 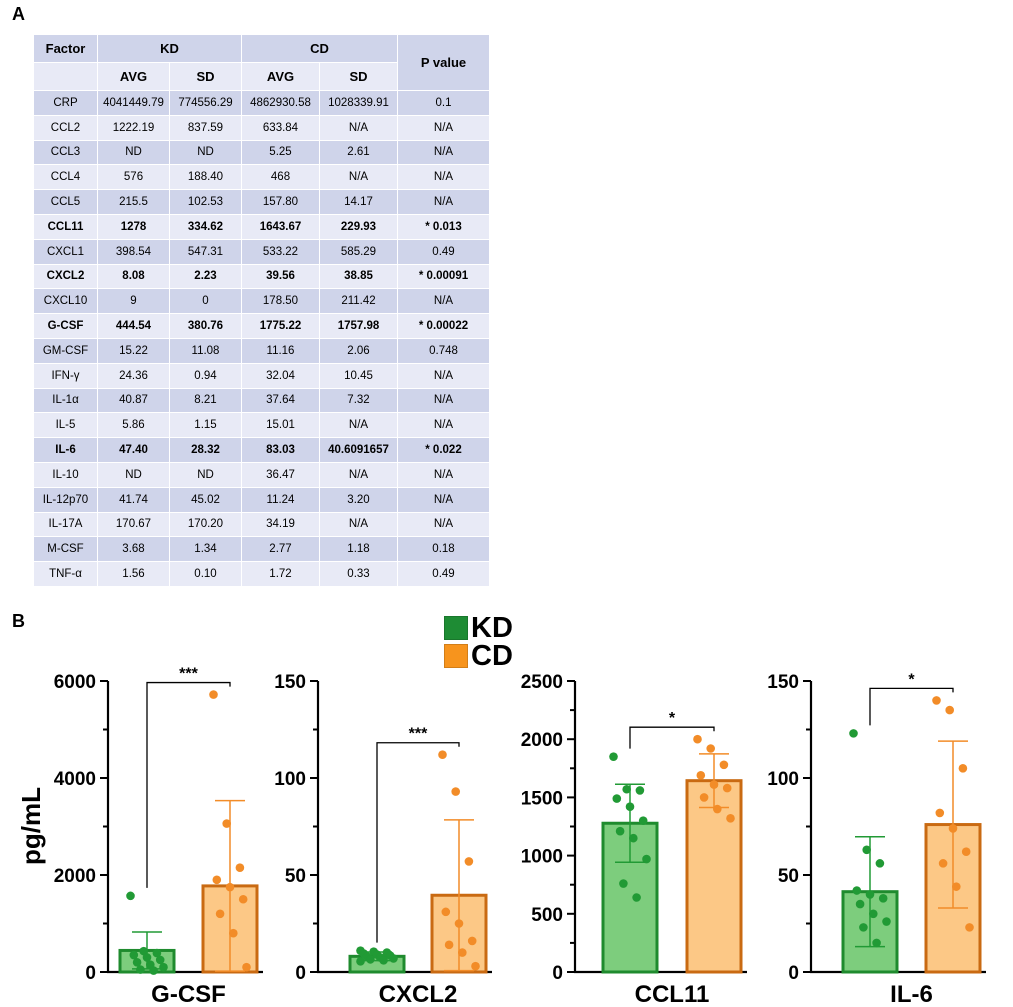 What do you see at coordinates (280, 549) in the screenshot?
I see `cell-cd-avg: 2.77` at bounding box center [280, 549].